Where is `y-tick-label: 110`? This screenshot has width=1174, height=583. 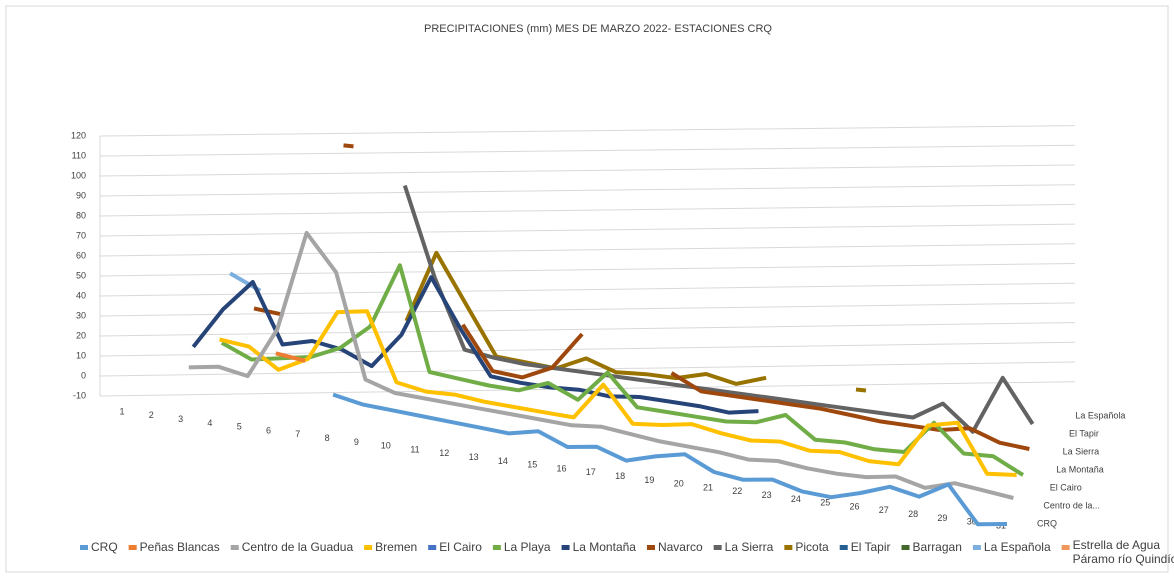
y-tick-label: 110 is located at coordinates (79, 155).